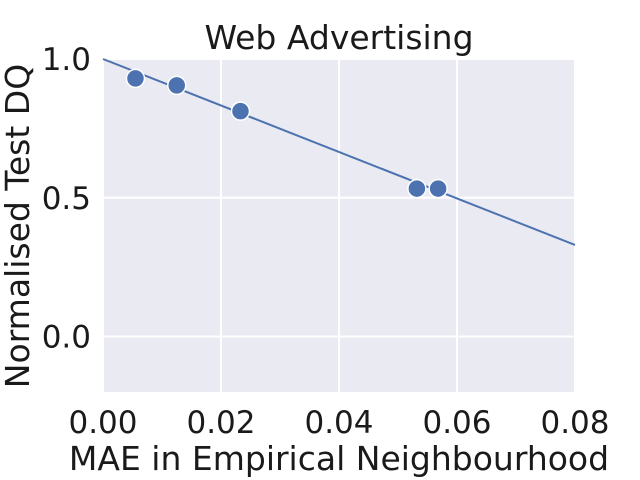  What do you see at coordinates (574, 423) in the screenshot?
I see `x-tick-label: 0.08` at bounding box center [574, 423].